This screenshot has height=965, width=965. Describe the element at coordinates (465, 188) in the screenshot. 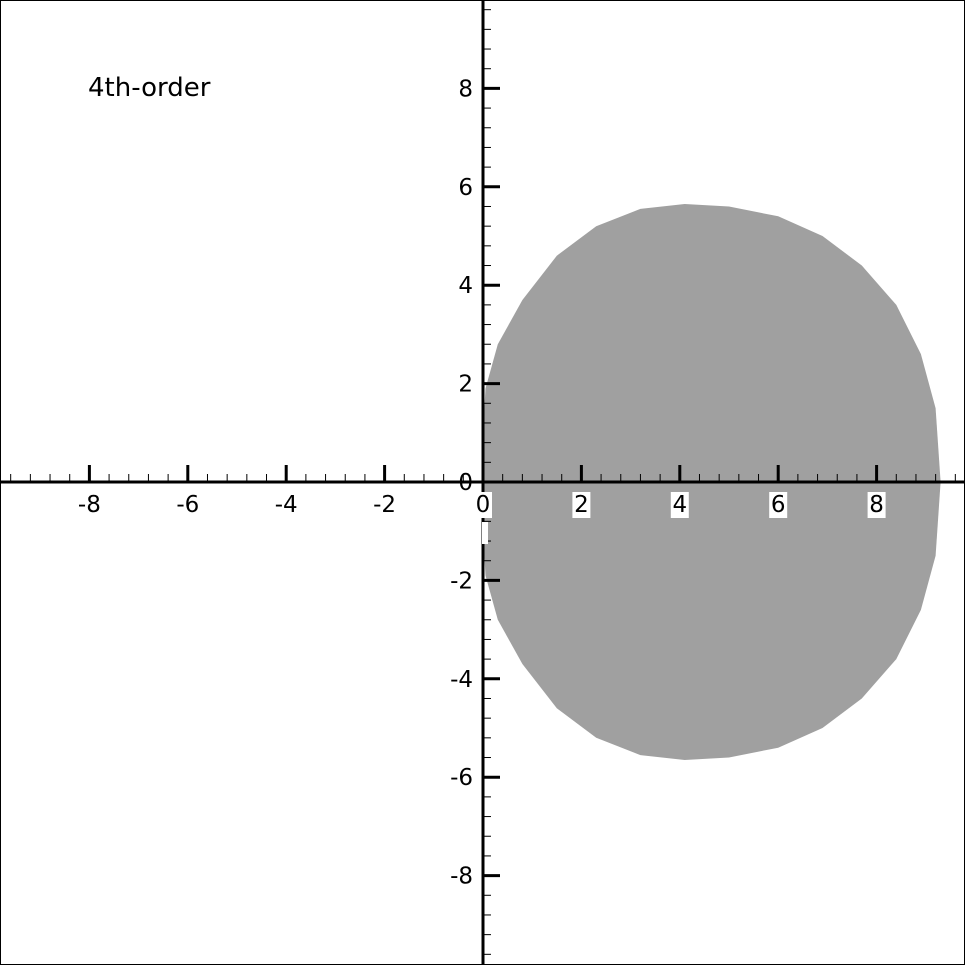

I see `y-tick-label: 6` at that location.